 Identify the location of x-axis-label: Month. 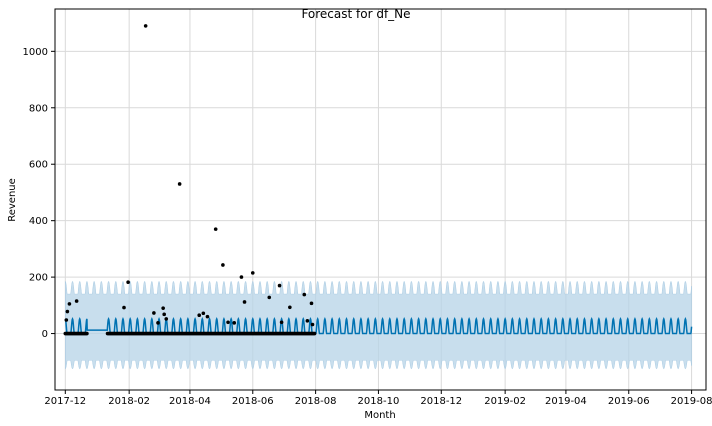
(379, 415).